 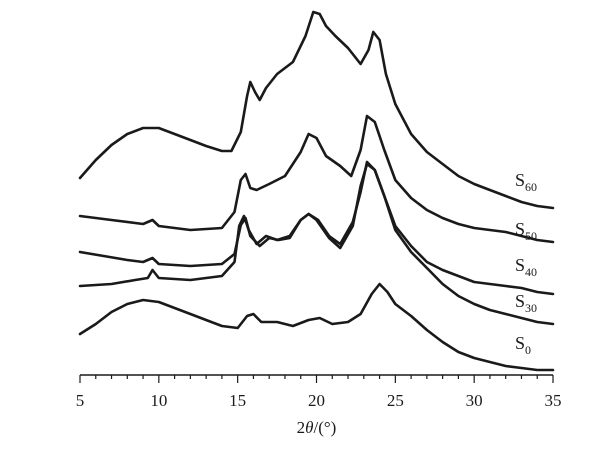 What do you see at coordinates (526, 267) in the screenshot?
I see `series-label-s40: S40` at bounding box center [526, 267].